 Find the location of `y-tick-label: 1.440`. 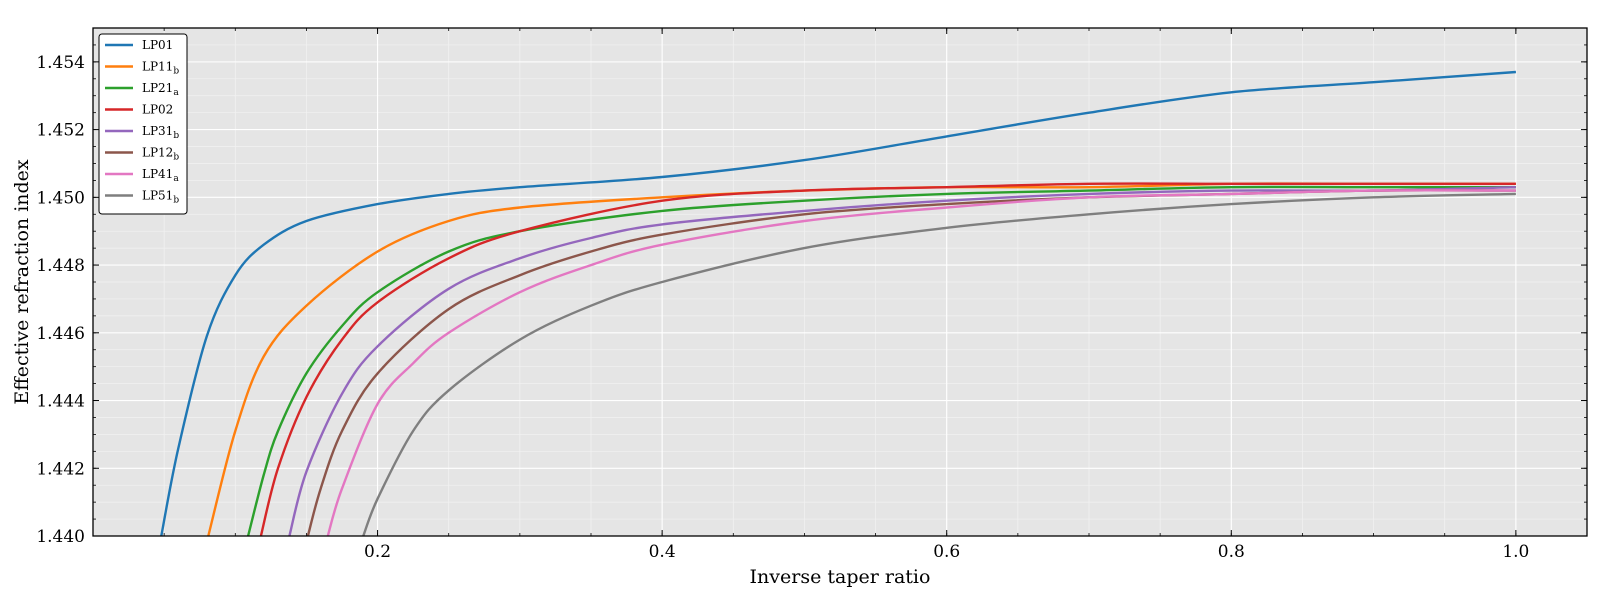

y-tick-label: 1.440 is located at coordinates (60, 537).